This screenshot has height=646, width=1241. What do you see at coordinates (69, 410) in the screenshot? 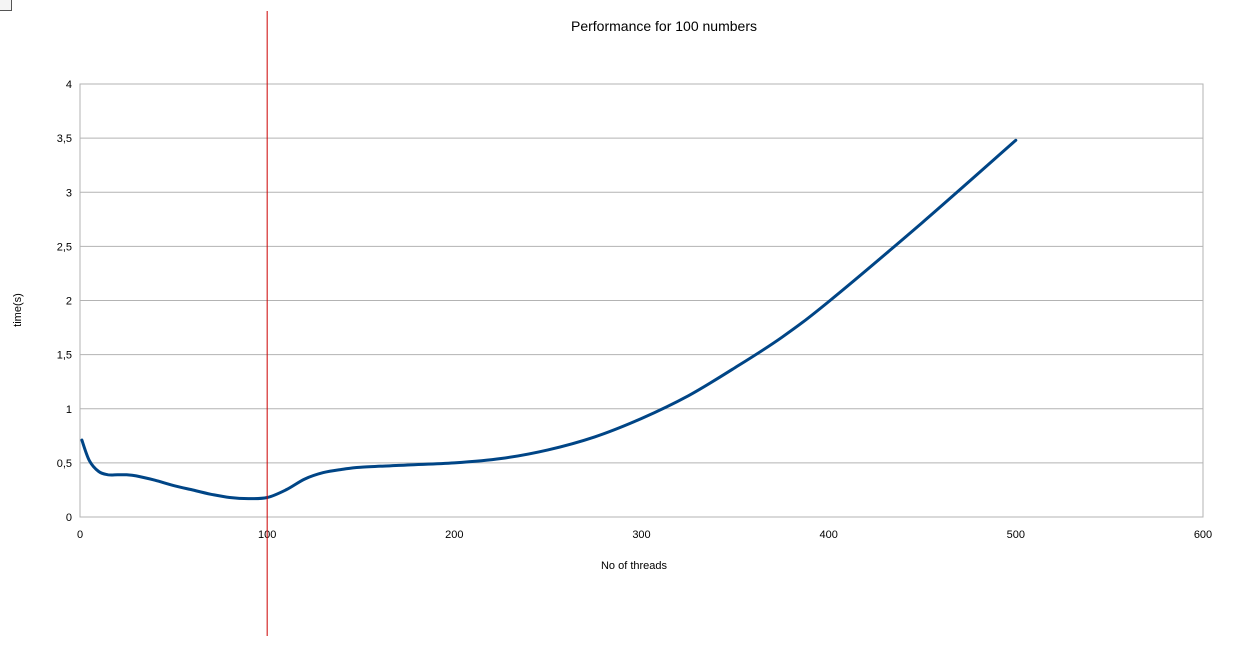
I see `y-tick-label: 1` at bounding box center [69, 410].